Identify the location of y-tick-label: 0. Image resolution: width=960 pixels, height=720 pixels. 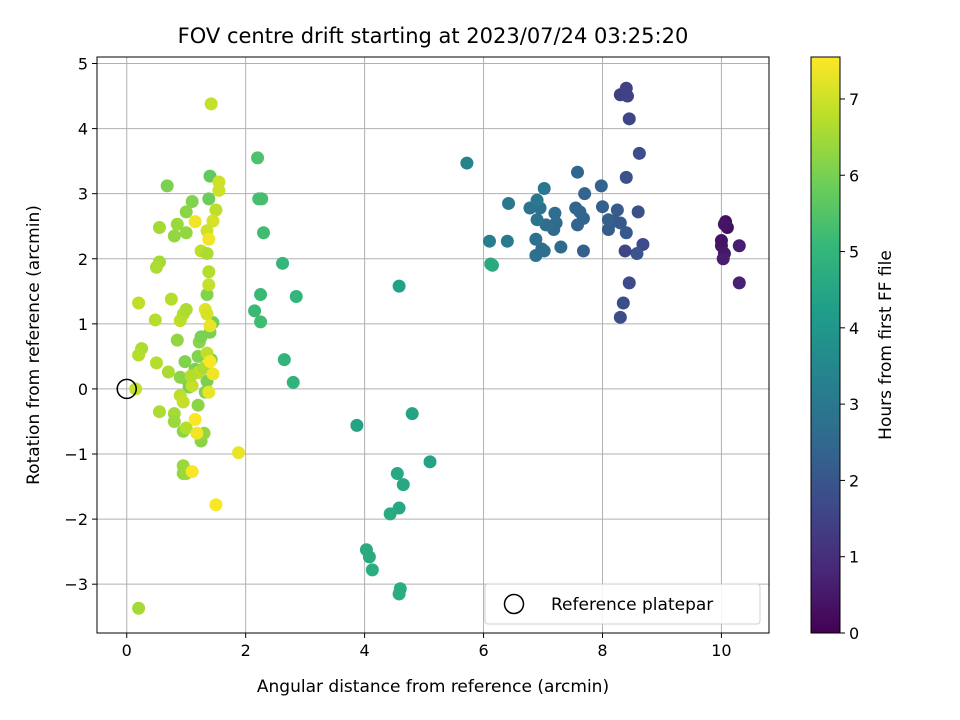
(83, 389).